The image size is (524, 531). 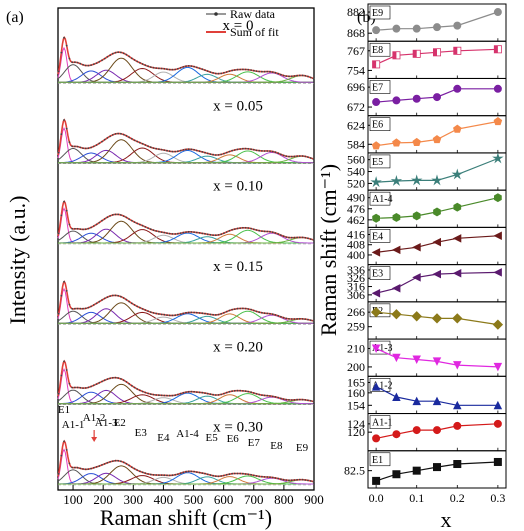 What do you see at coordinates (377, 162) in the screenshot?
I see `subplot-name: E5` at bounding box center [377, 162].